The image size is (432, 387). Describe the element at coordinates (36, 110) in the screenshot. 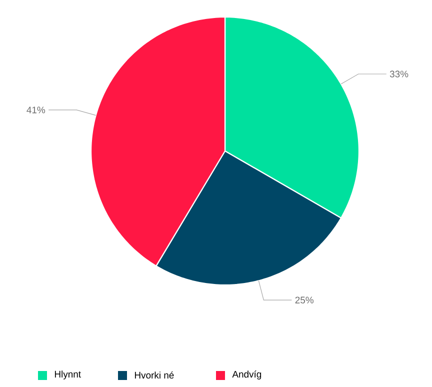

I see `data-label: 41%` at that location.